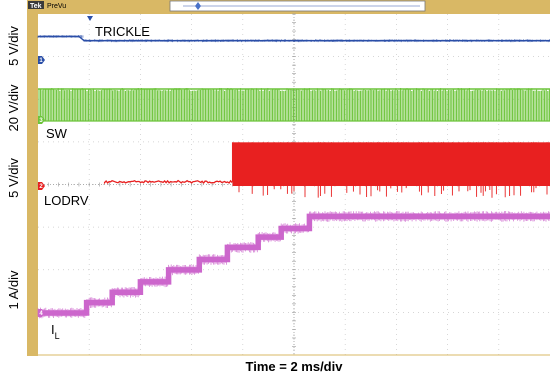 The height and width of the screenshot is (378, 550). I want to click on channel-marker-4-icon, so click(41, 313).